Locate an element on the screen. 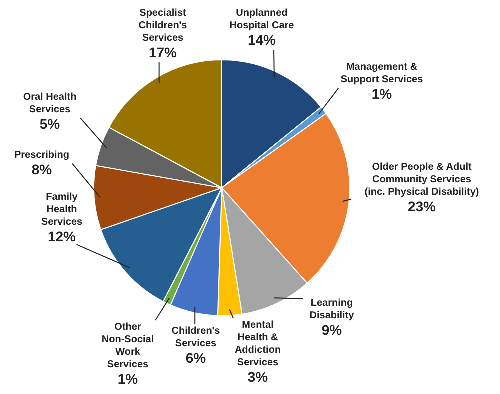  data-label: 12% is located at coordinates (62, 236).